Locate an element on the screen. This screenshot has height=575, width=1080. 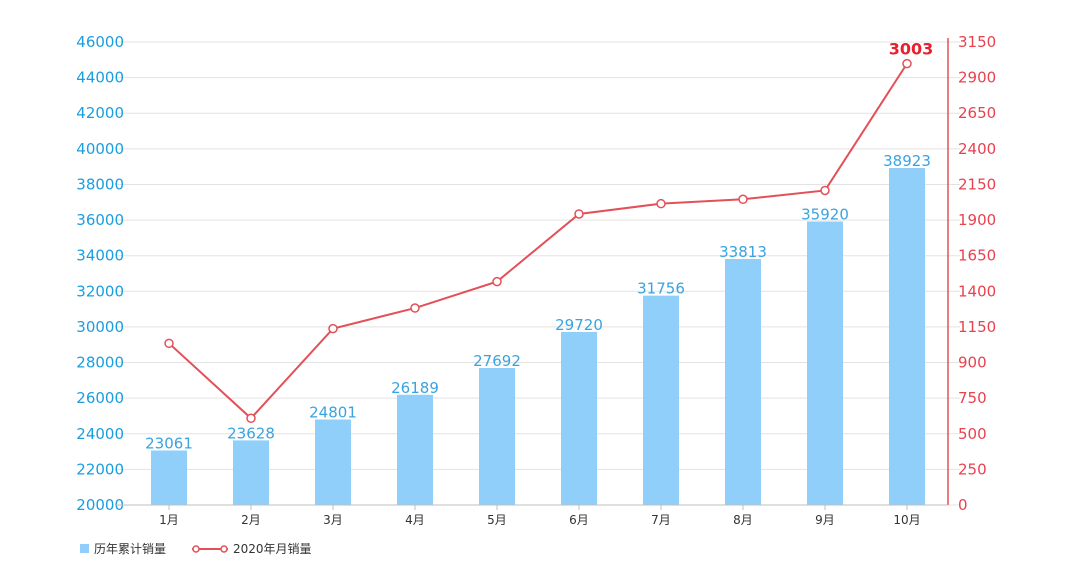
x-tick-label: 5月 is located at coordinates (497, 520).